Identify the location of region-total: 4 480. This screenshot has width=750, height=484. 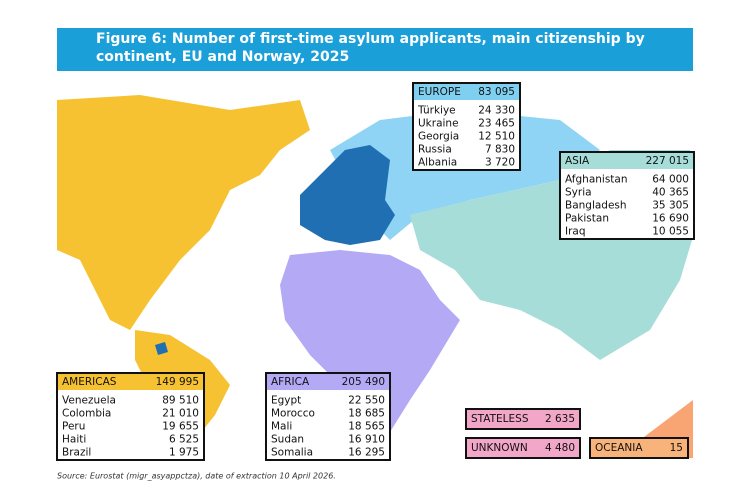
(560, 448).